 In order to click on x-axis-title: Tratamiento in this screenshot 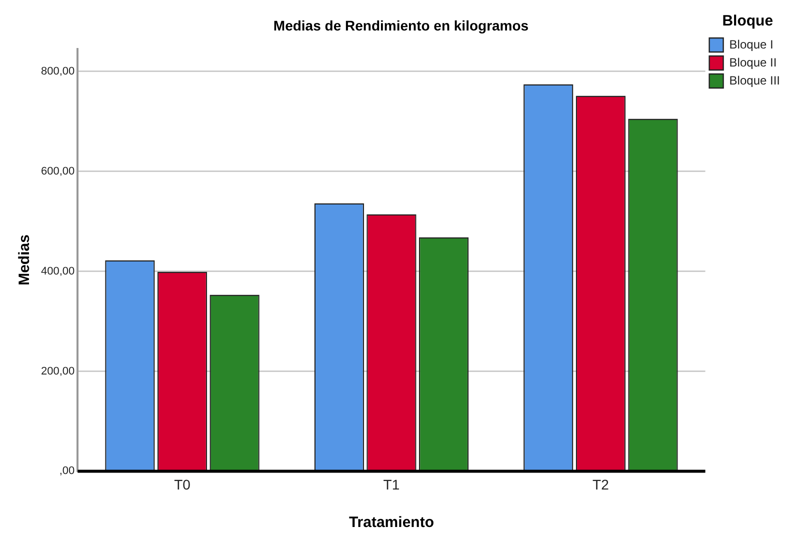, I will do `click(391, 523)`.